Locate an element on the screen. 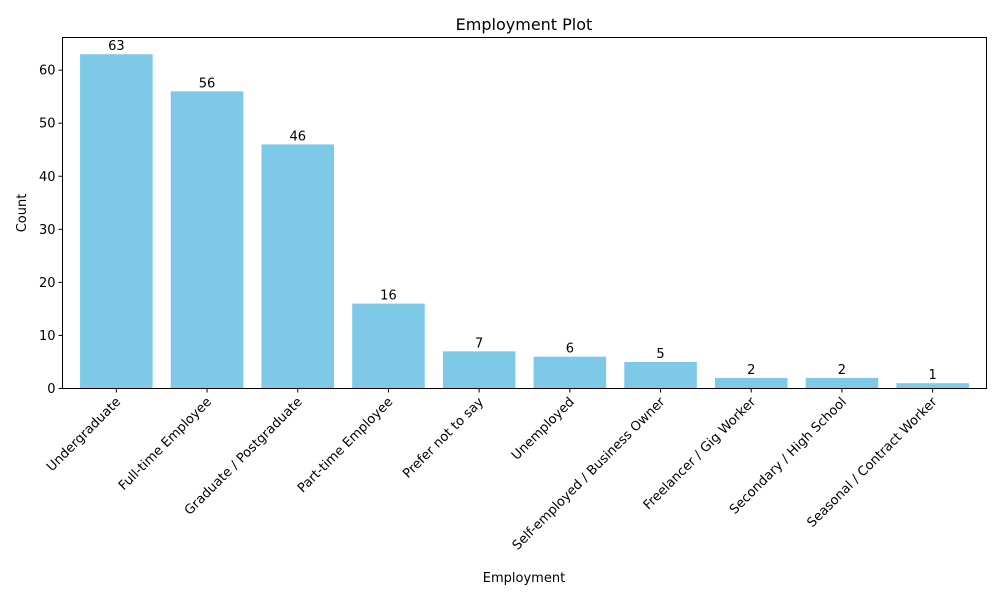  chart-title: Employment Plot is located at coordinates (524, 24).